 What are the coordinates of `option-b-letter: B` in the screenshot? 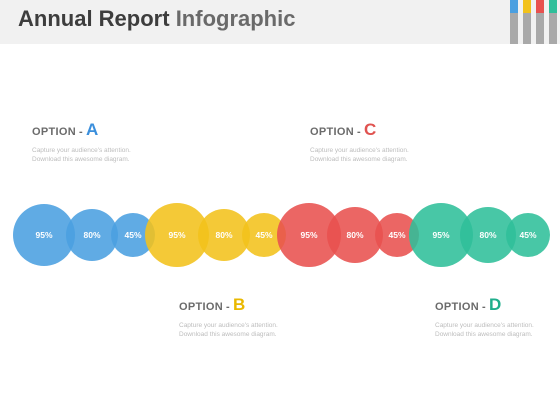 It's located at (239, 304).